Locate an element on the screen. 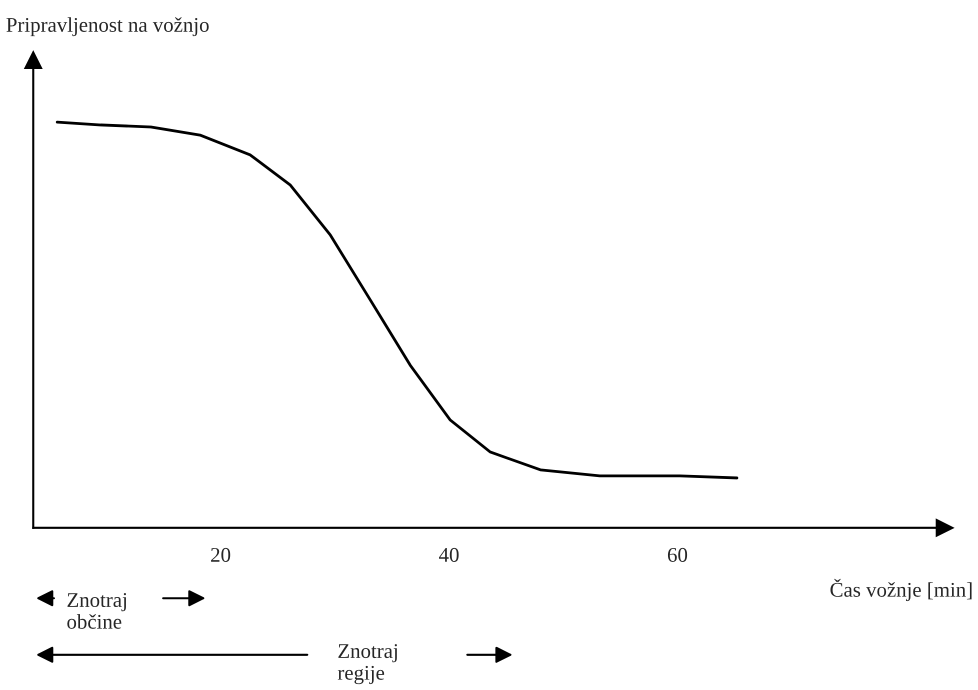 The image size is (978, 690). text: Znotraj občine is located at coordinates (96, 611).